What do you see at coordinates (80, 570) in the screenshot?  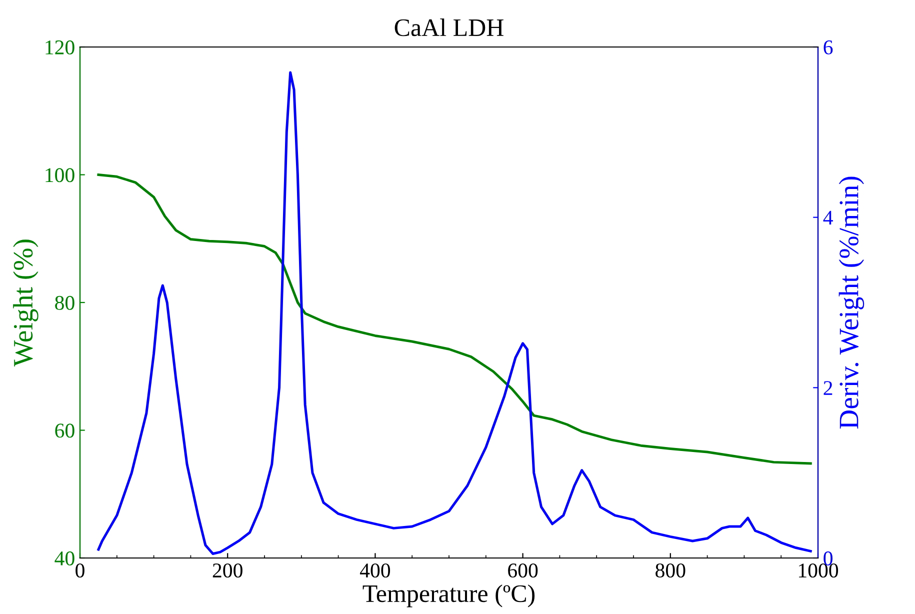 I see `x-tick-label: 0` at bounding box center [80, 570].